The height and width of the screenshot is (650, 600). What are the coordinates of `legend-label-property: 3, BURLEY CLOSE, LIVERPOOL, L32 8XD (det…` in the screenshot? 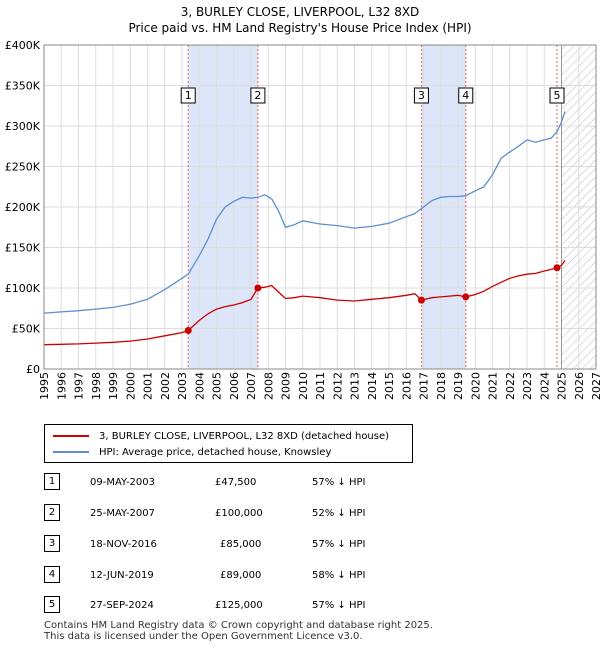 It's located at (244, 436).